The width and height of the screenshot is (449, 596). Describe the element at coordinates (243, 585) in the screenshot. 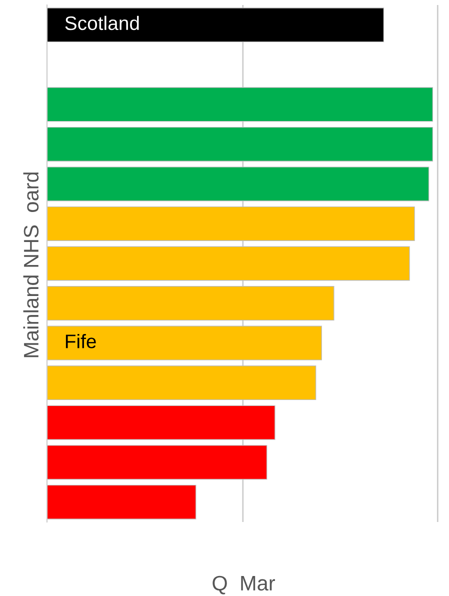

I see `x-axis-title: Q Mar` at that location.